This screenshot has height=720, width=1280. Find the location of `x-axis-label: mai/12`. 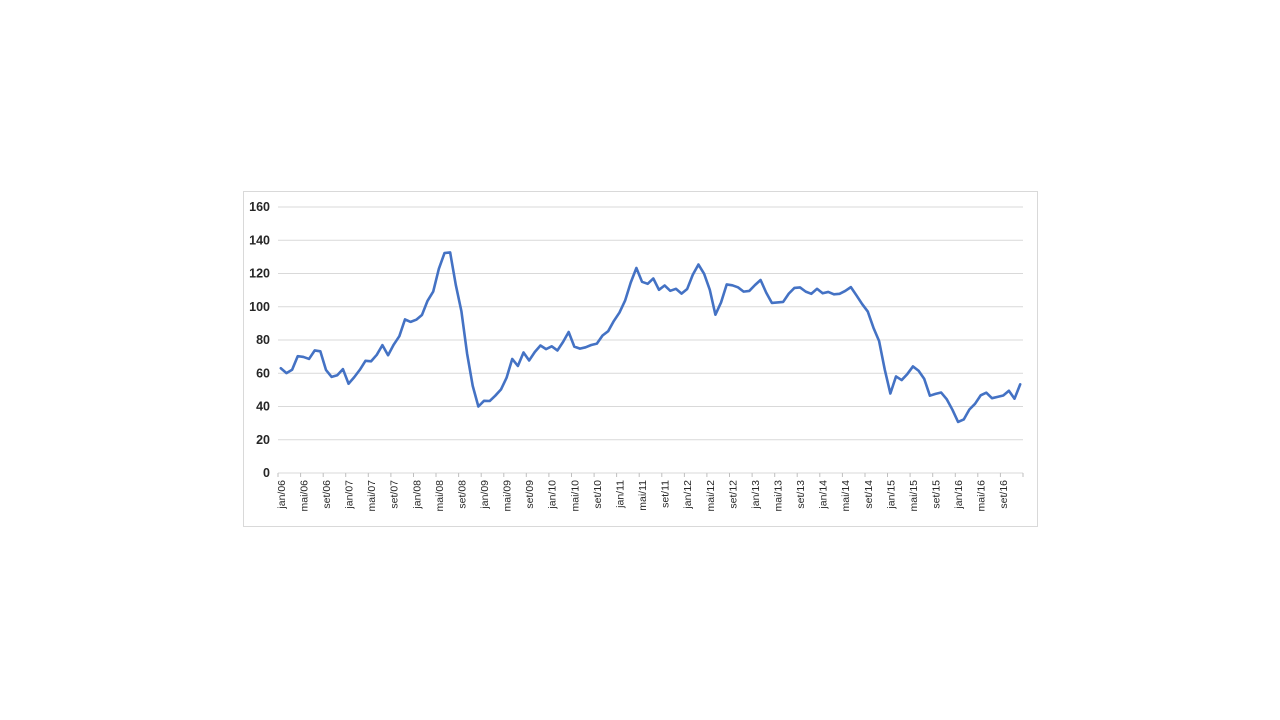

x-axis-label: mai/12 is located at coordinates (711, 496).